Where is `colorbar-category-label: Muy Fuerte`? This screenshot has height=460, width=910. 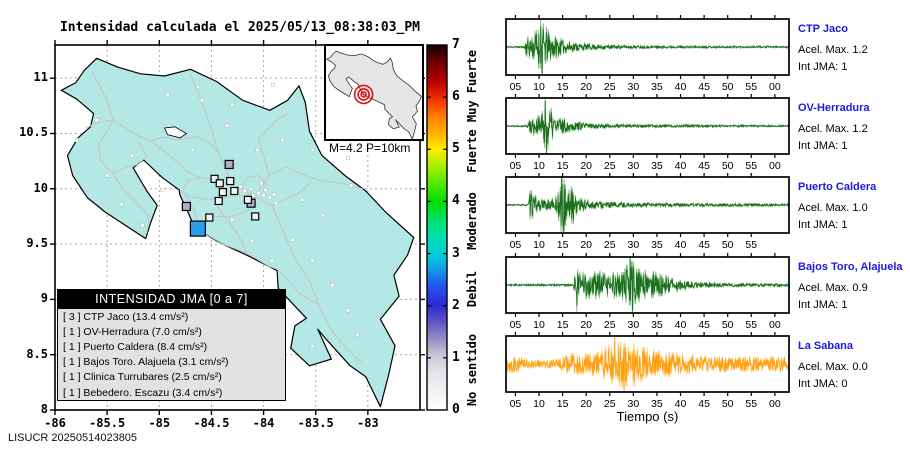
colorbar-category-label: Muy Fuerte is located at coordinates (472, 85).